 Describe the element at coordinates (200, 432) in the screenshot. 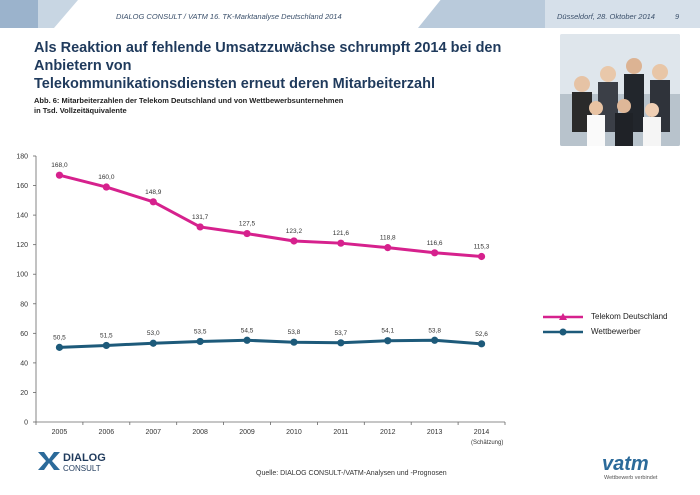

I see `x-tick-label: 2008` at that location.